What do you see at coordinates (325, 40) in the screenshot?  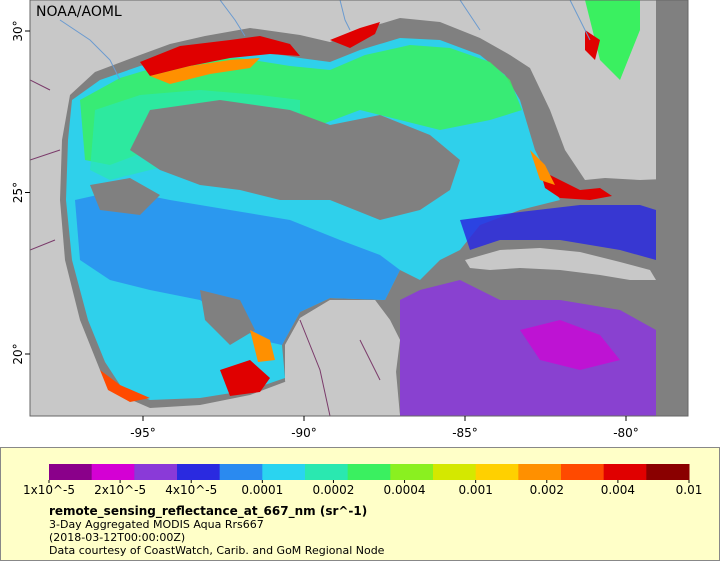 I see `rivers` at bounding box center [325, 40].